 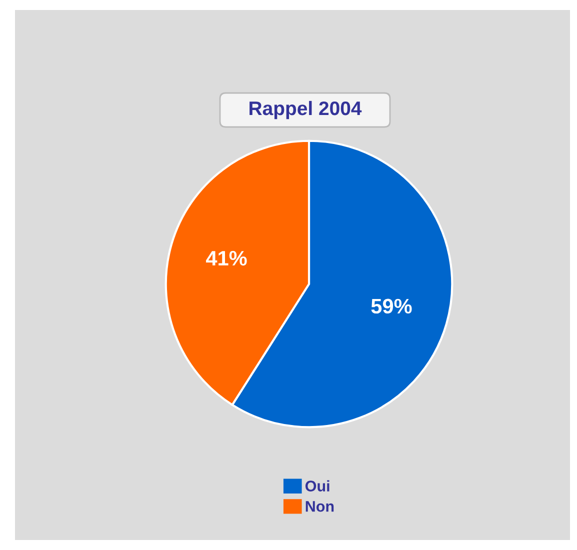 I want to click on data-label: 41%, so click(x=226, y=258).